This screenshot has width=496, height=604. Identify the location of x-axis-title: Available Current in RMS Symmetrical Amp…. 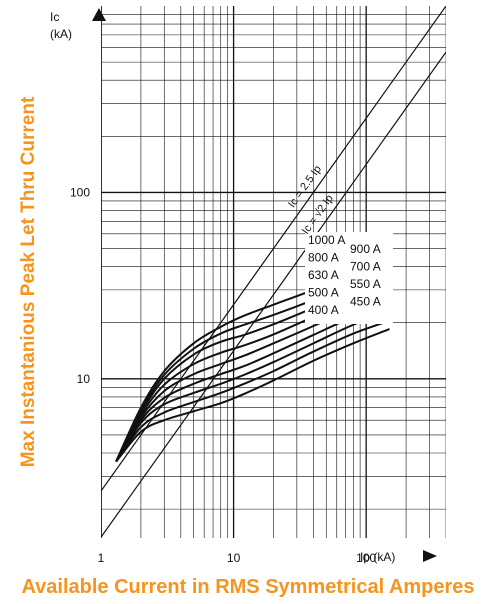
(247, 587).